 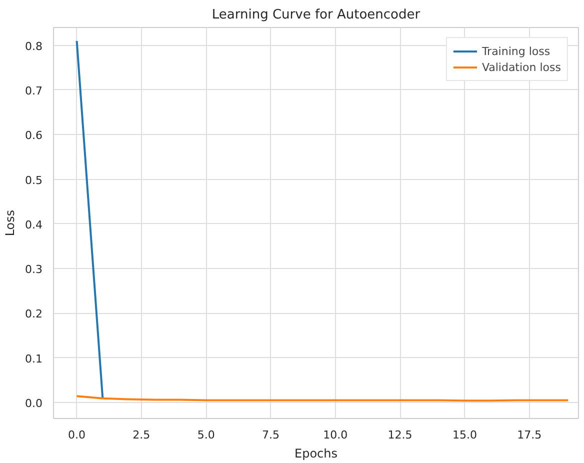 I want to click on y-axis-title: Loss, so click(x=10, y=223).